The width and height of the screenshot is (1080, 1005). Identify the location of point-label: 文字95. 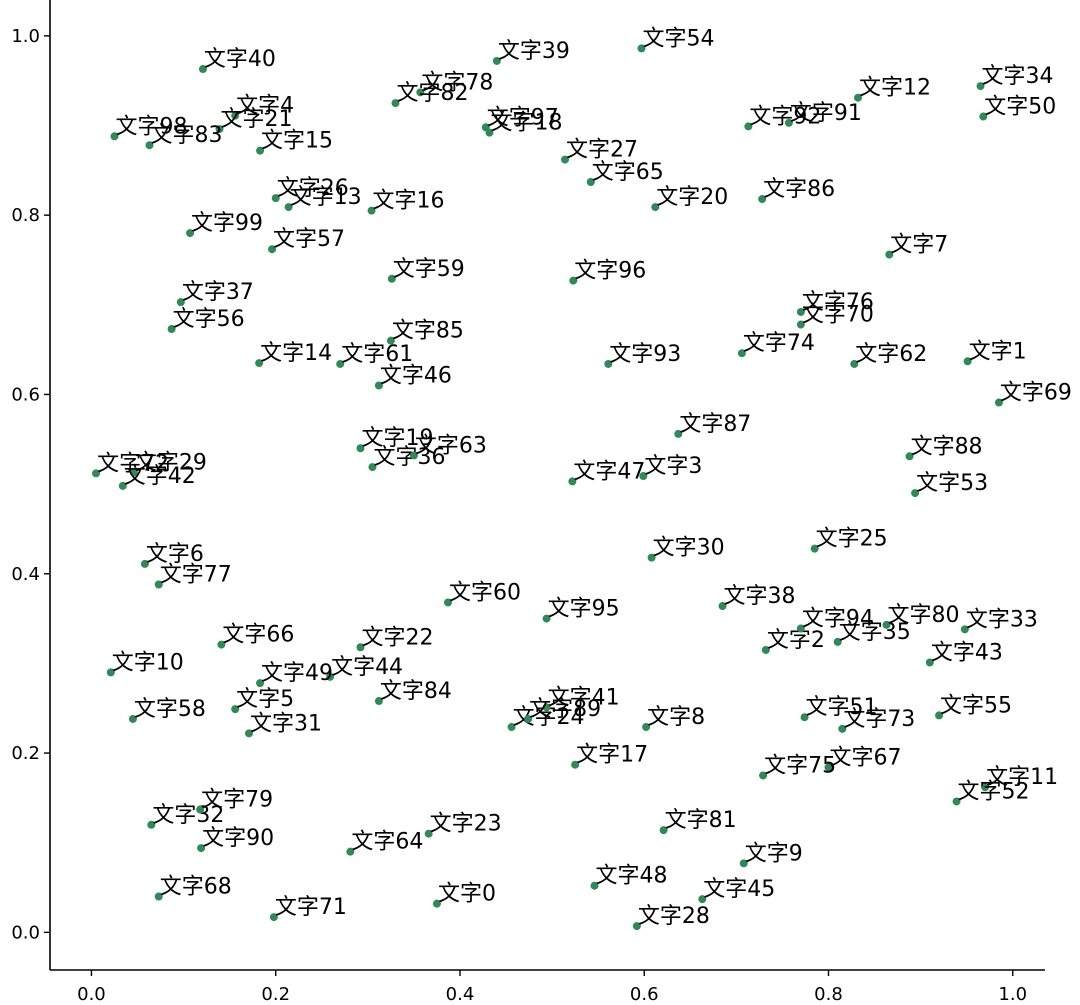
(584, 609).